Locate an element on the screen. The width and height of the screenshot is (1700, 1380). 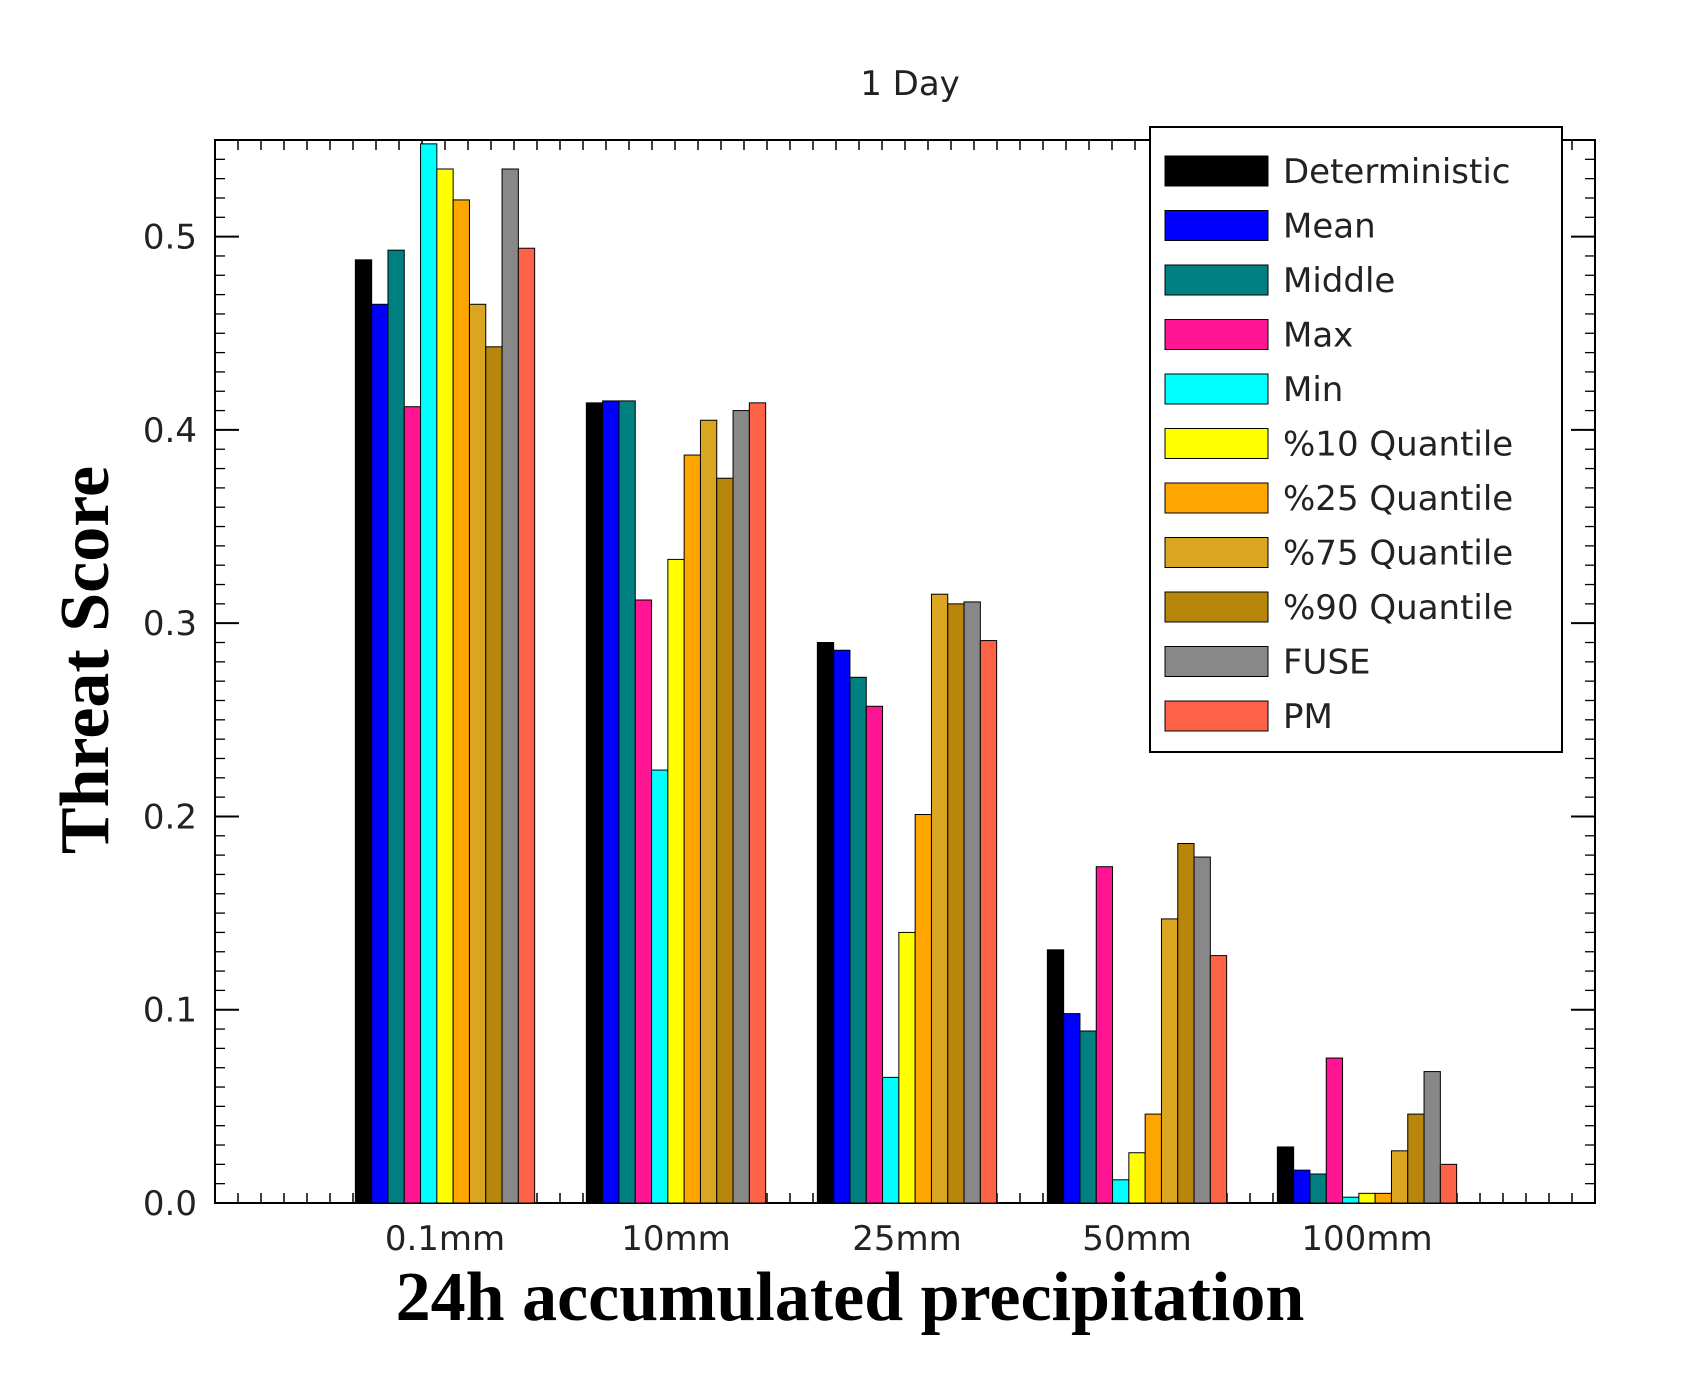
bar--10-quantile-01mm is located at coordinates (445, 686).